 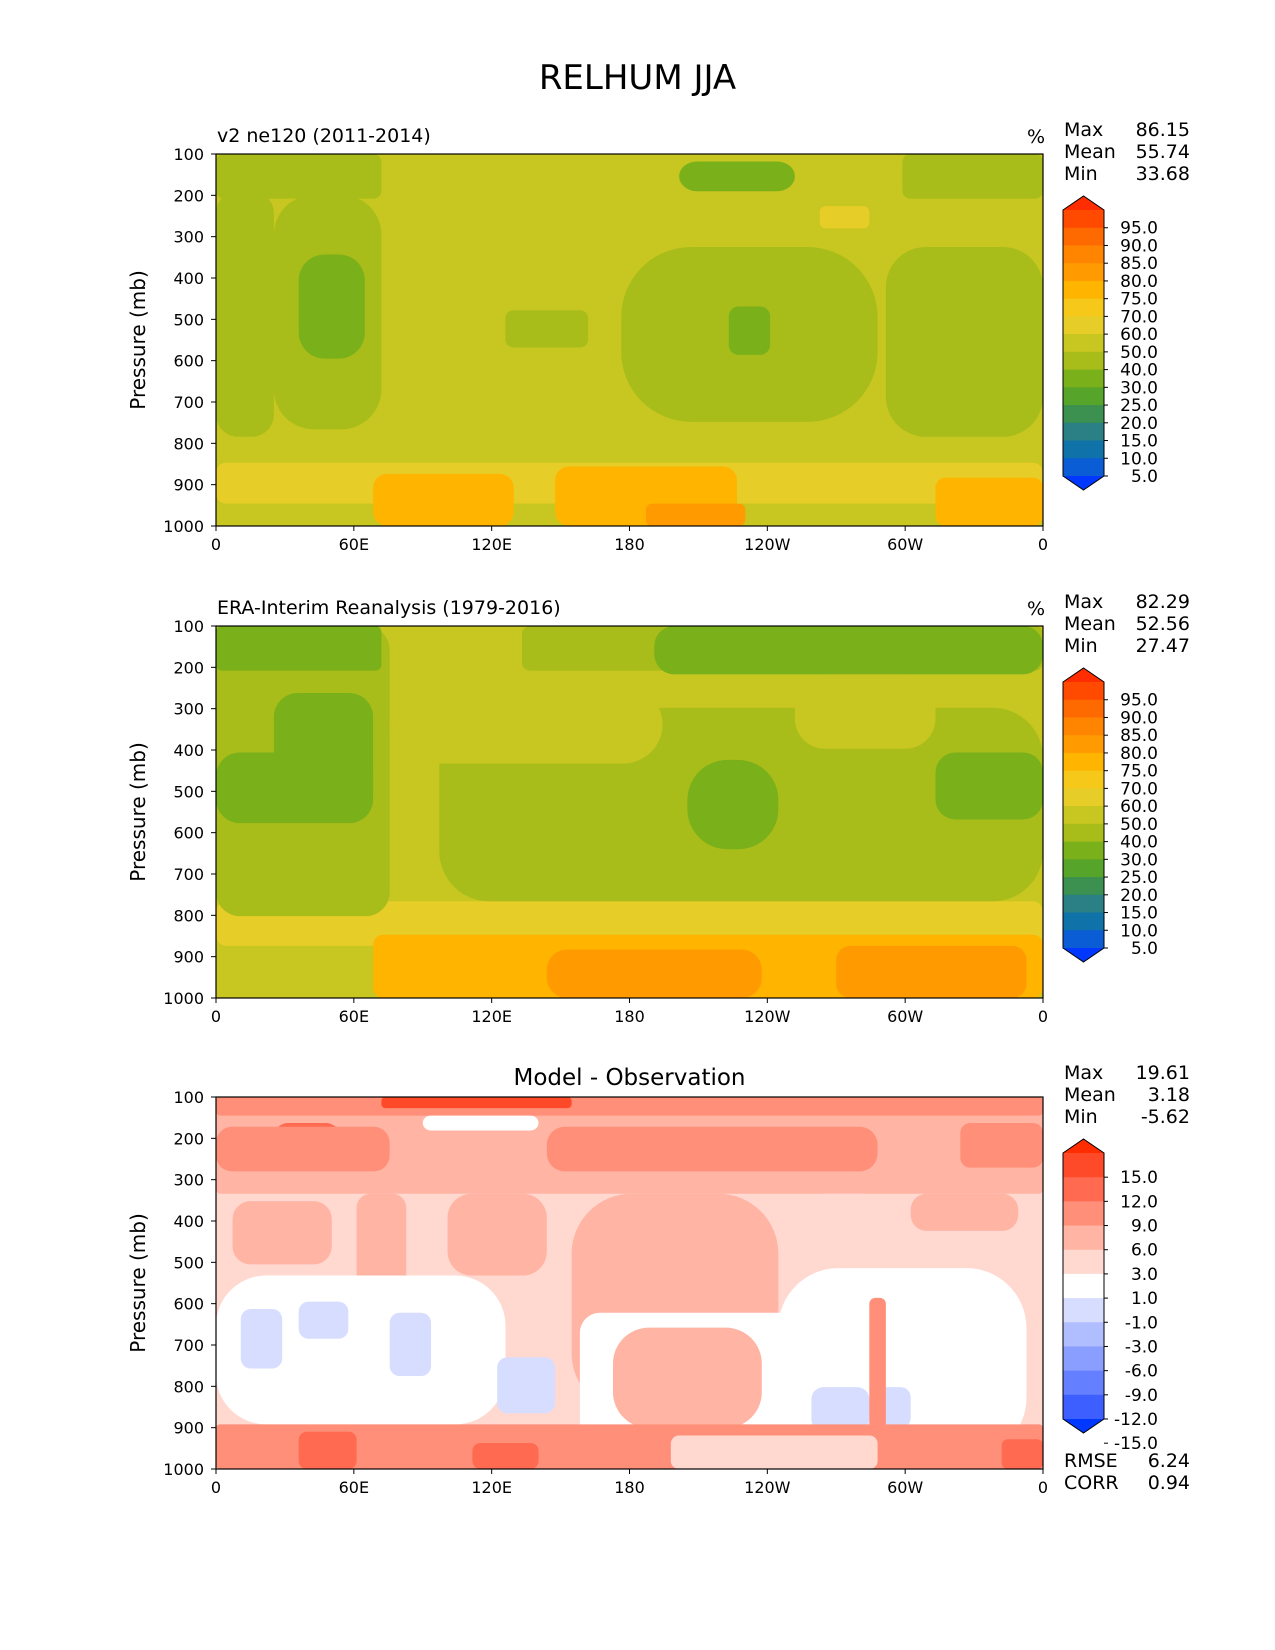 What do you see at coordinates (1144, 1275) in the screenshot?
I see `colorbar-level-label: 3.0` at bounding box center [1144, 1275].